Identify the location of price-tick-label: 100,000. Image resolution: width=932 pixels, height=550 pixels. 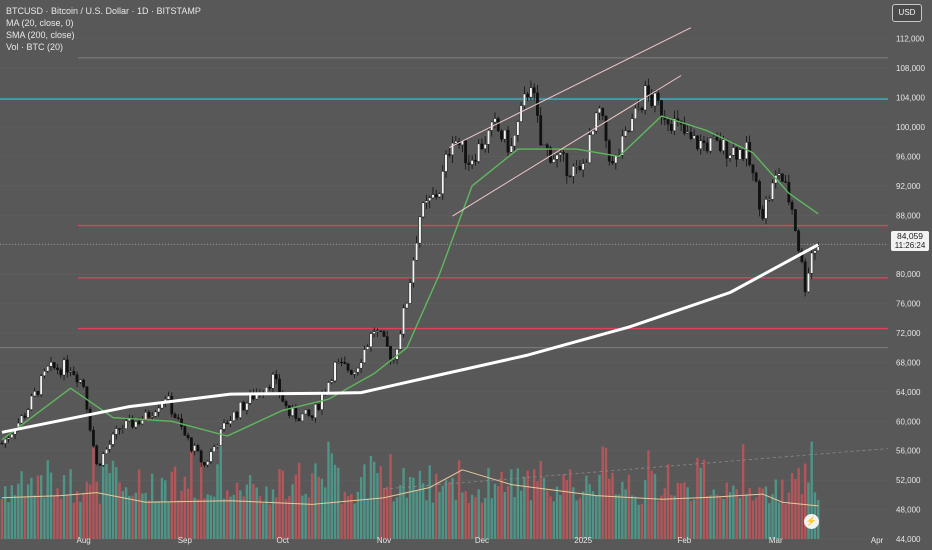
(910, 127).